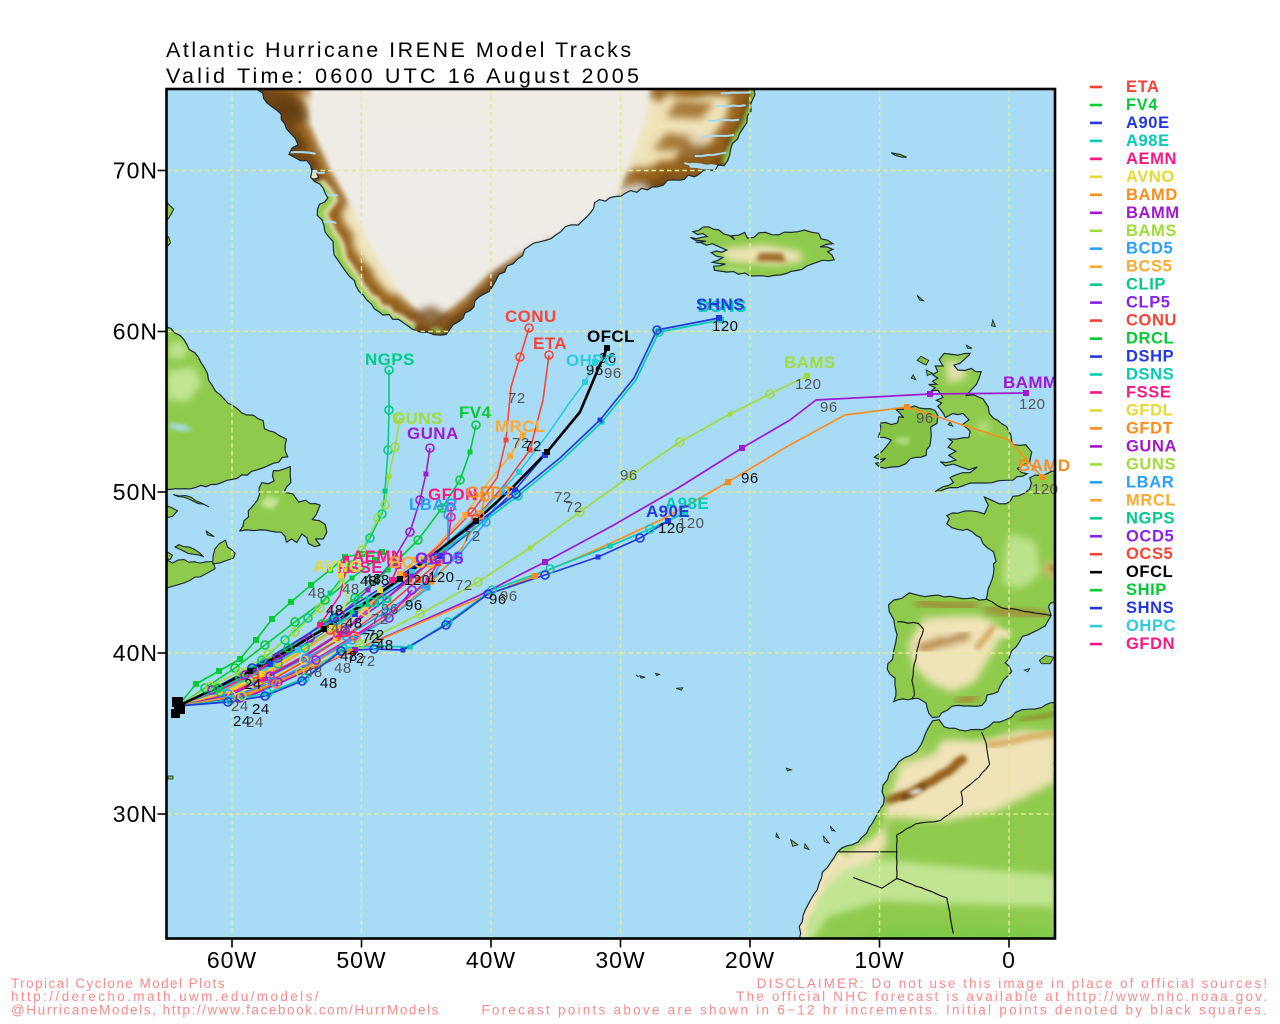  What do you see at coordinates (1151, 231) in the screenshot?
I see `svg-text: BAMS` at bounding box center [1151, 231].